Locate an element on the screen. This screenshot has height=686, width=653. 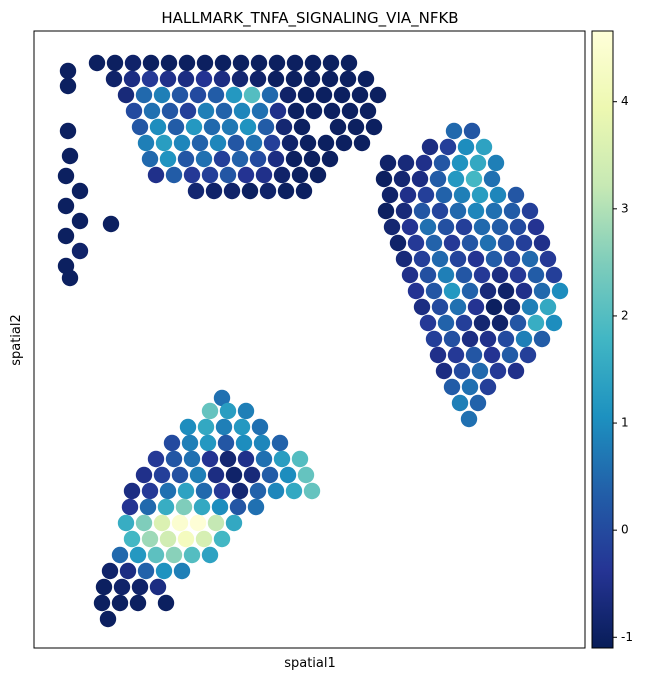
colorbar-tick-label: 4 is located at coordinates (625, 101).